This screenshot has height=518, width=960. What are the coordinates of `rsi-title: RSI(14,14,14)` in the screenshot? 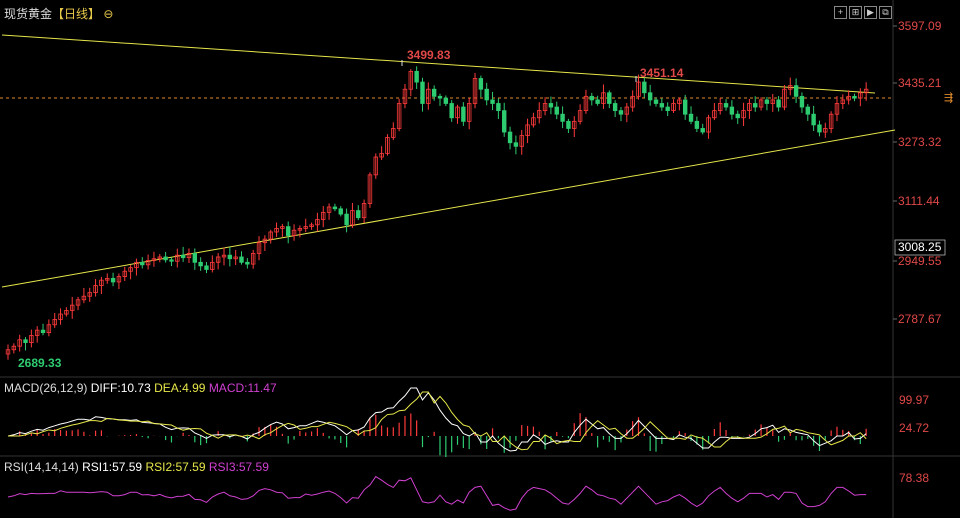 It's located at (41, 467).